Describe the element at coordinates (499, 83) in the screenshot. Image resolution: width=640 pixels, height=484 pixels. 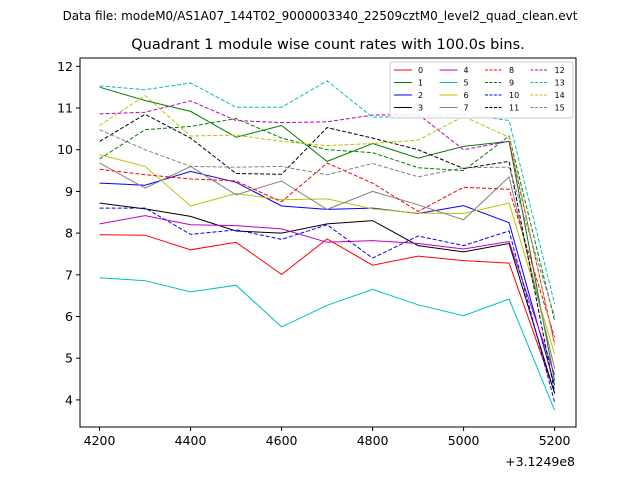
I see `legend-item-9: 9` at that location.